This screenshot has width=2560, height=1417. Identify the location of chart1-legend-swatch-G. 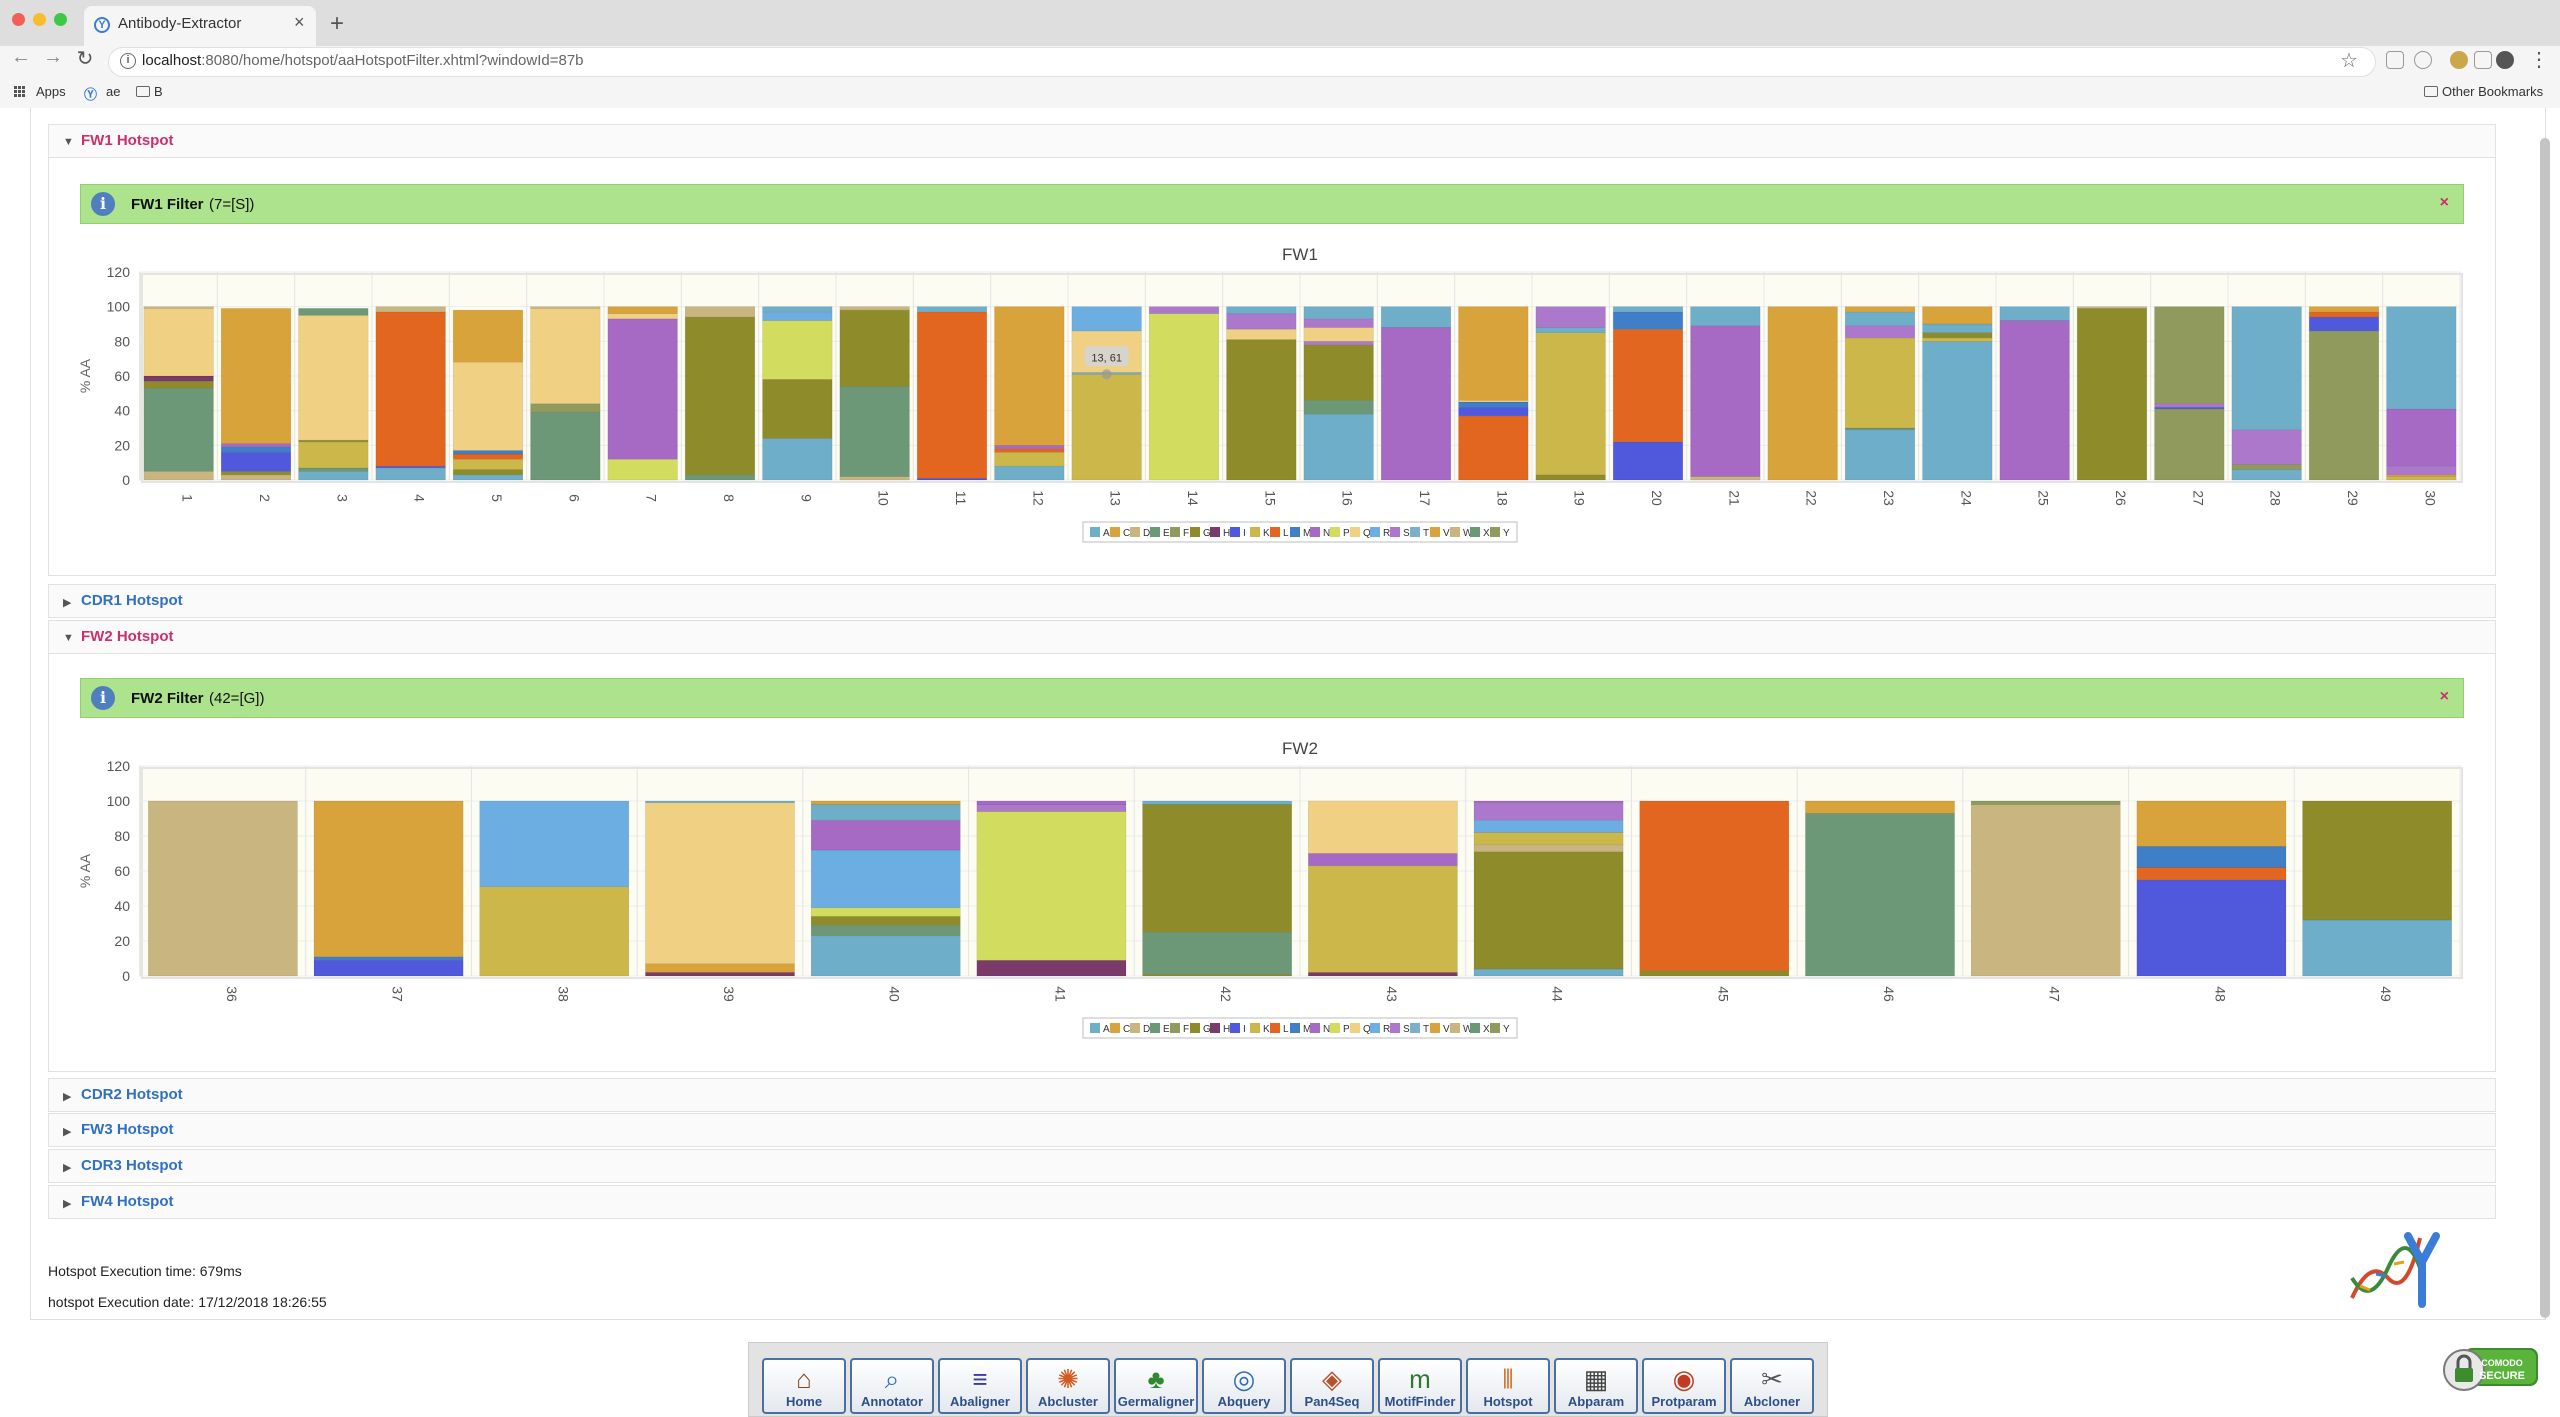
(1195, 532).